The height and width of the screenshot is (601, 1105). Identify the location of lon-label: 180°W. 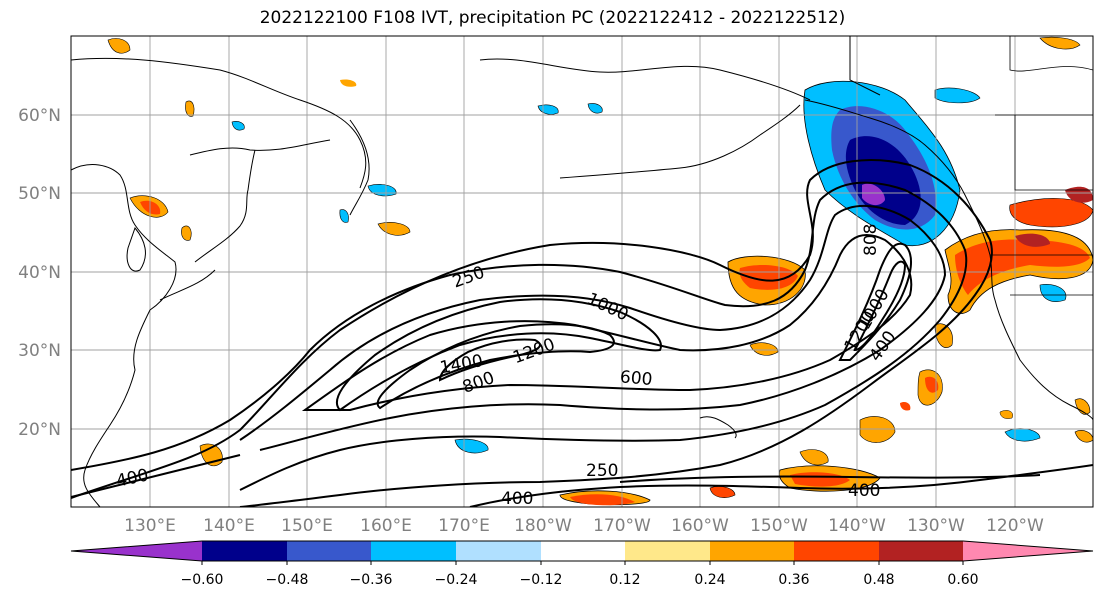
(543, 526).